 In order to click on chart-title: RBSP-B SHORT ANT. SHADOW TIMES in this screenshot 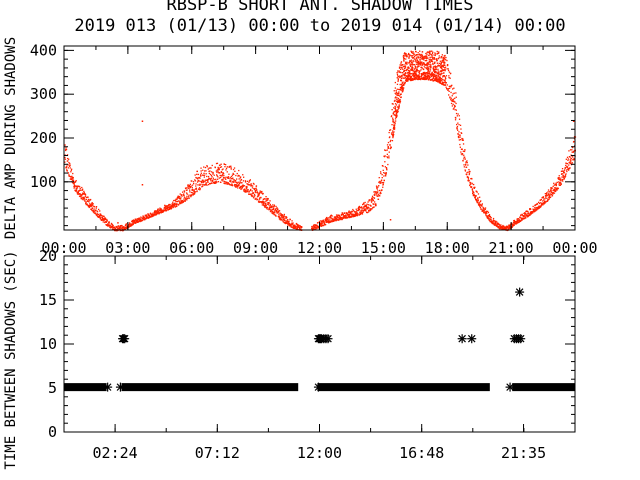, I will do `click(319, 7)`.